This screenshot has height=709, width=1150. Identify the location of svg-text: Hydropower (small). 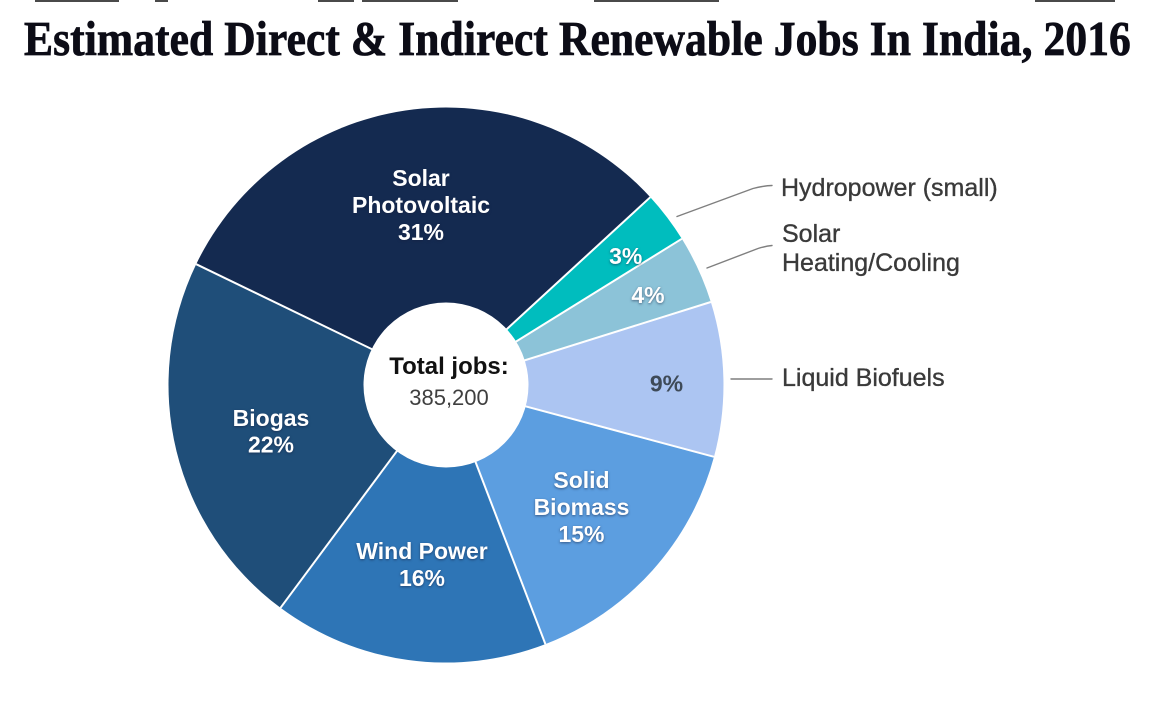
(889, 188).